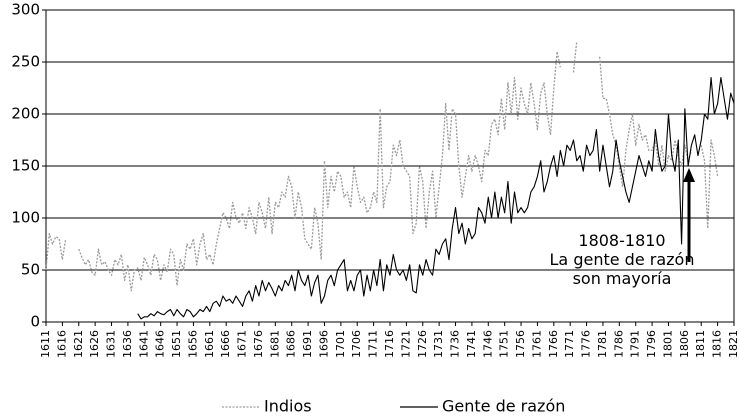  I want to click on x-tick-label: 1781, so click(602, 344).